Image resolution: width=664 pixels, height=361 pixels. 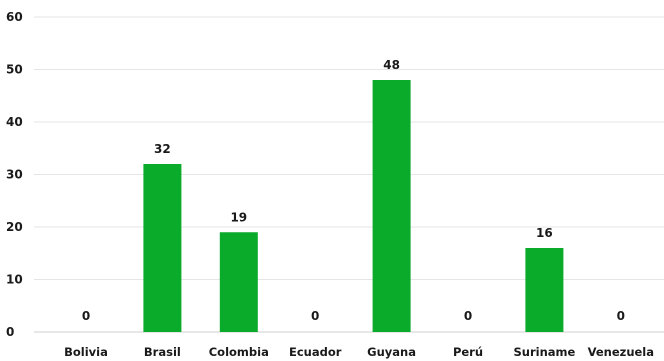 I want to click on y-tick-label: 30, so click(x=14, y=175).